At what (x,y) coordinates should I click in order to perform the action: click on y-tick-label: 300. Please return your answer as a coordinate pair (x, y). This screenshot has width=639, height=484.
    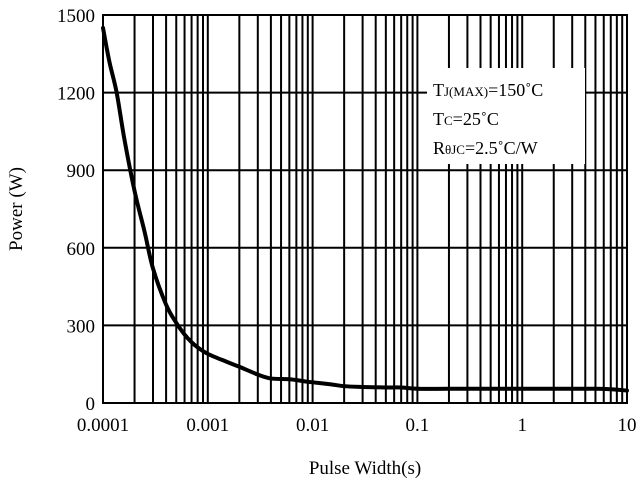
    Looking at the image, I should click on (81, 326).